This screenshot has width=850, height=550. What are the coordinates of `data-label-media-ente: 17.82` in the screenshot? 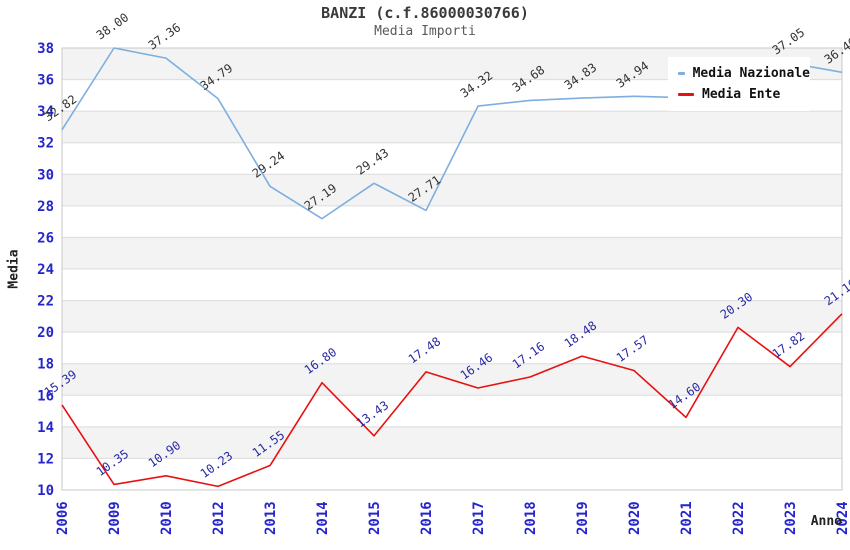 It's located at (789, 345).